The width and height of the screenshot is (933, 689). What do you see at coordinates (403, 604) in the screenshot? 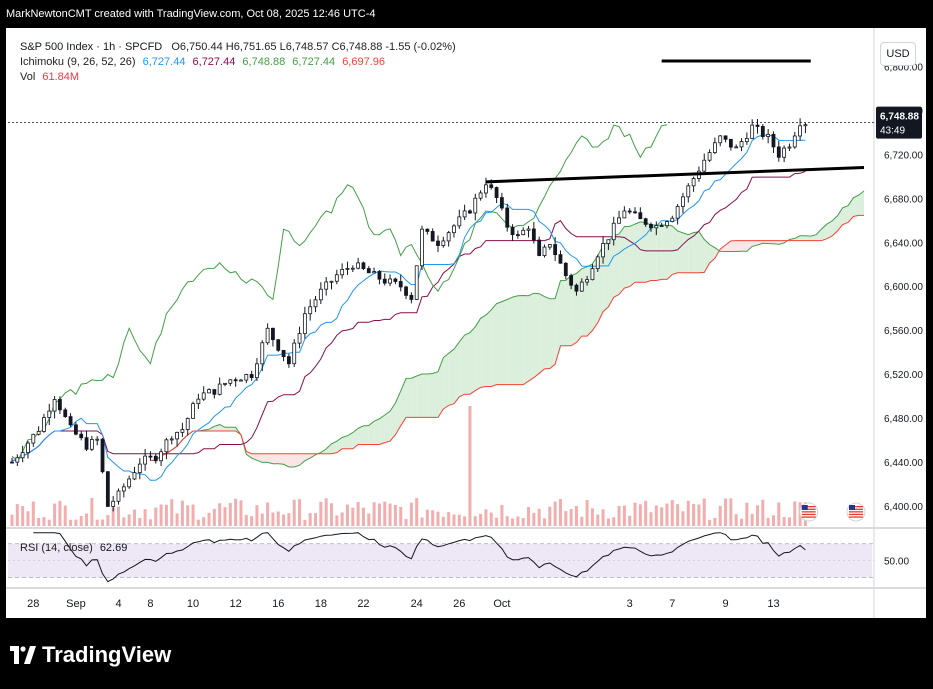
I see `time-axis: 28 Sep 4 8 10 12 16 18 22 24 26 Oct 3 7 9 13` at bounding box center [403, 604].